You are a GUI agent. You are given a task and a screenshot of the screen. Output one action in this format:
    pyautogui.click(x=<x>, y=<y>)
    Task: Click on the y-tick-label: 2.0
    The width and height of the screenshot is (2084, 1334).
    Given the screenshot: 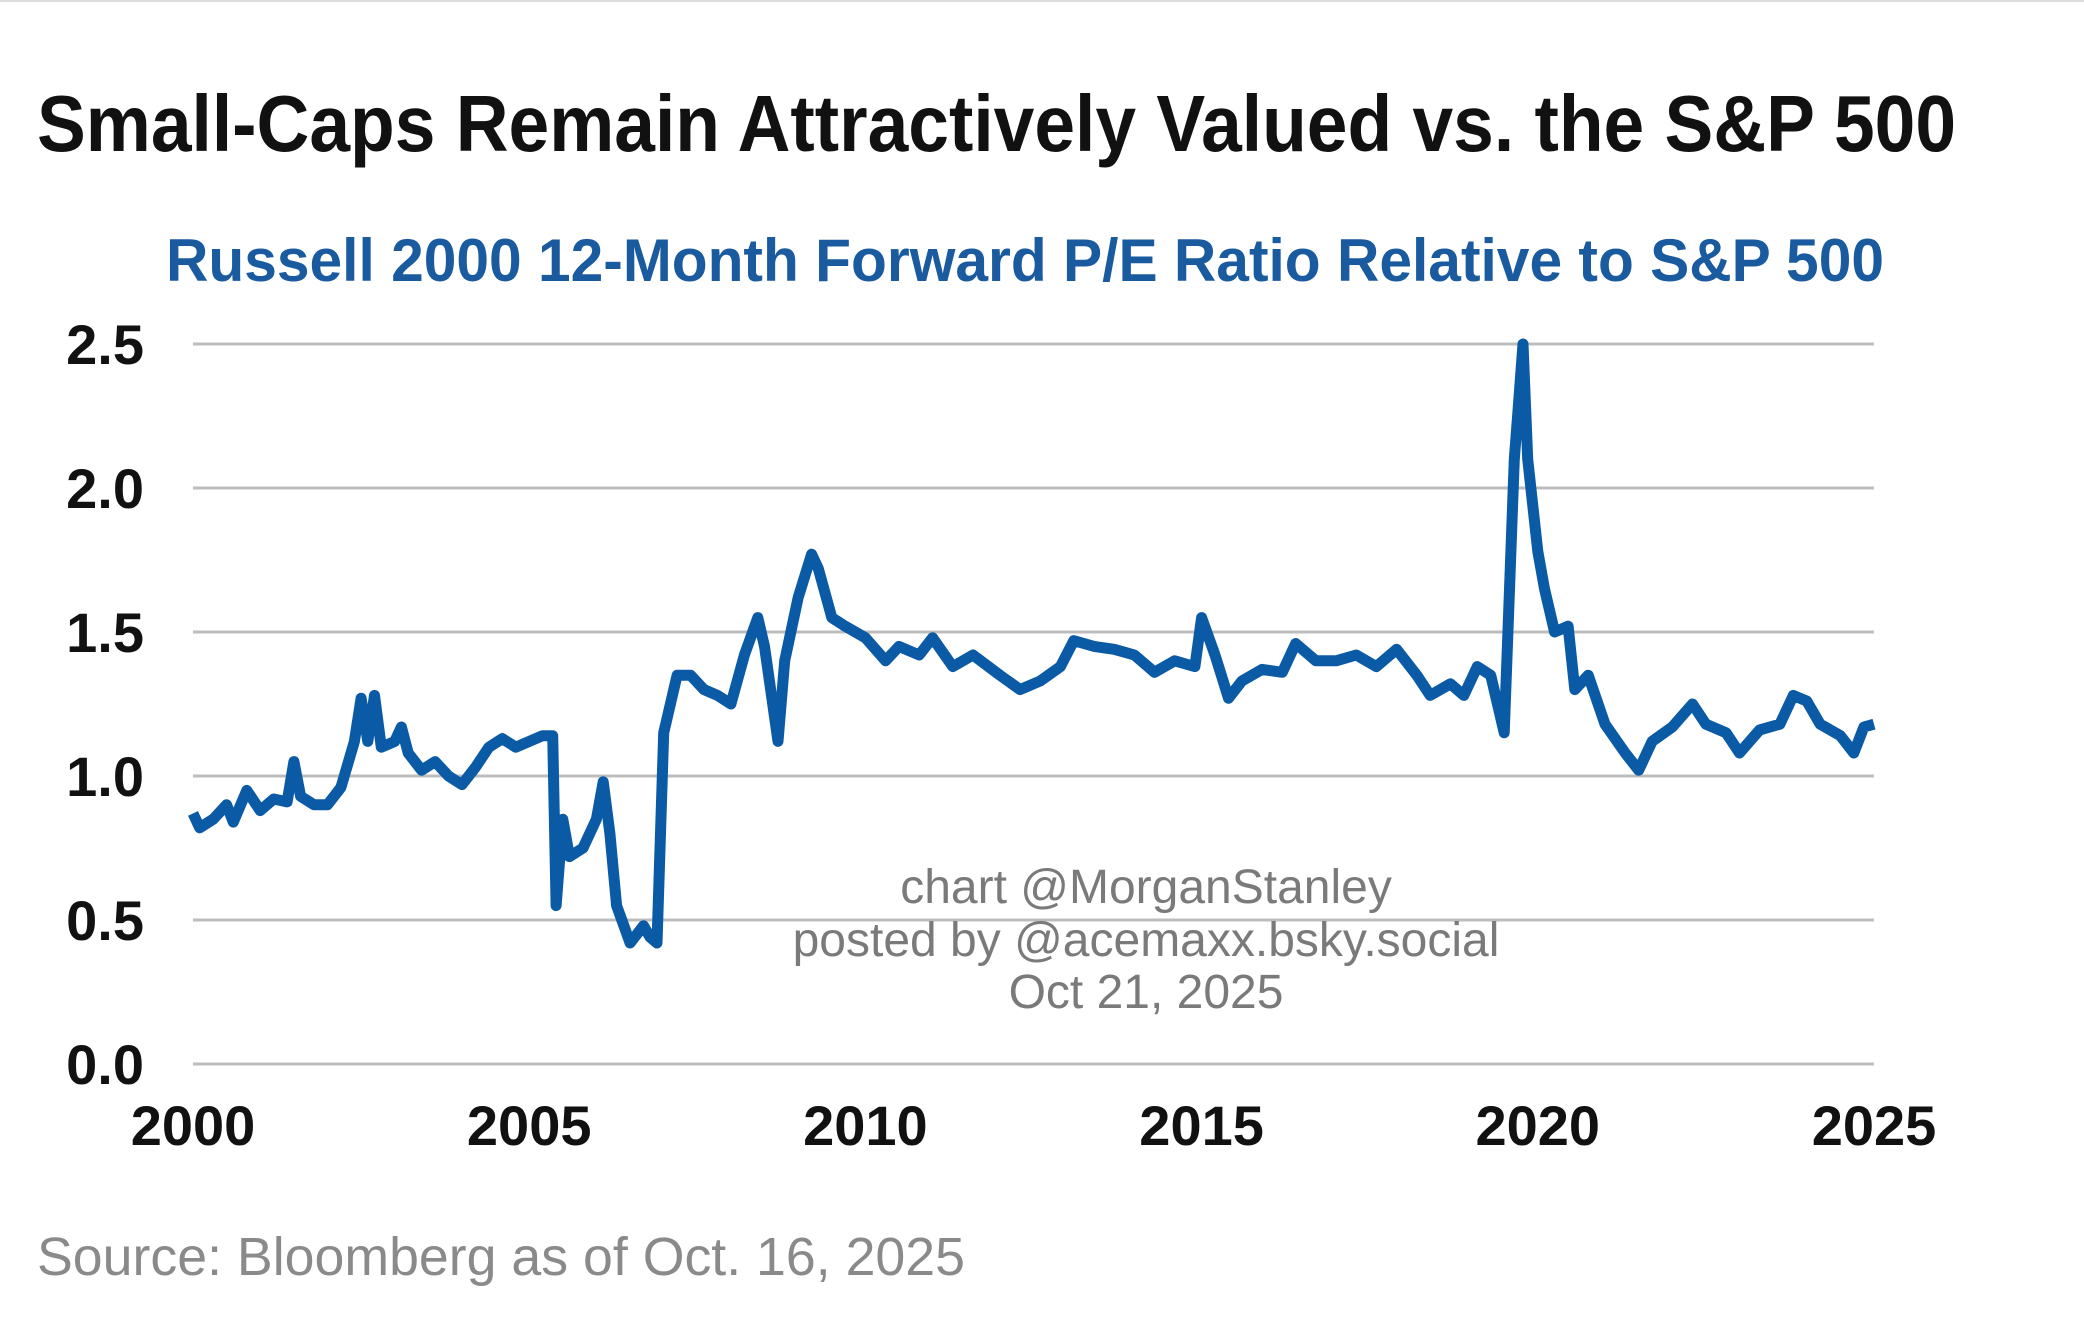 What is the action you would take?
    pyautogui.click(x=105, y=488)
    